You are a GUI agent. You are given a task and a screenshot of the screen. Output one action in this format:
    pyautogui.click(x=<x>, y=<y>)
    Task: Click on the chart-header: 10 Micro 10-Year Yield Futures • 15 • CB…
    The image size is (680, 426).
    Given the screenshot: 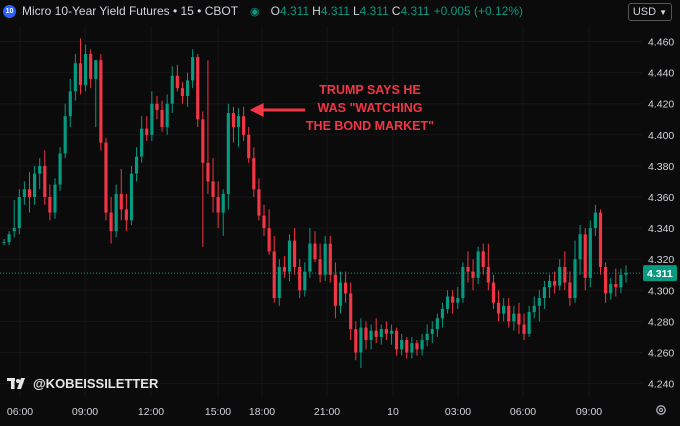 What is the action you would take?
    pyautogui.click(x=320, y=11)
    